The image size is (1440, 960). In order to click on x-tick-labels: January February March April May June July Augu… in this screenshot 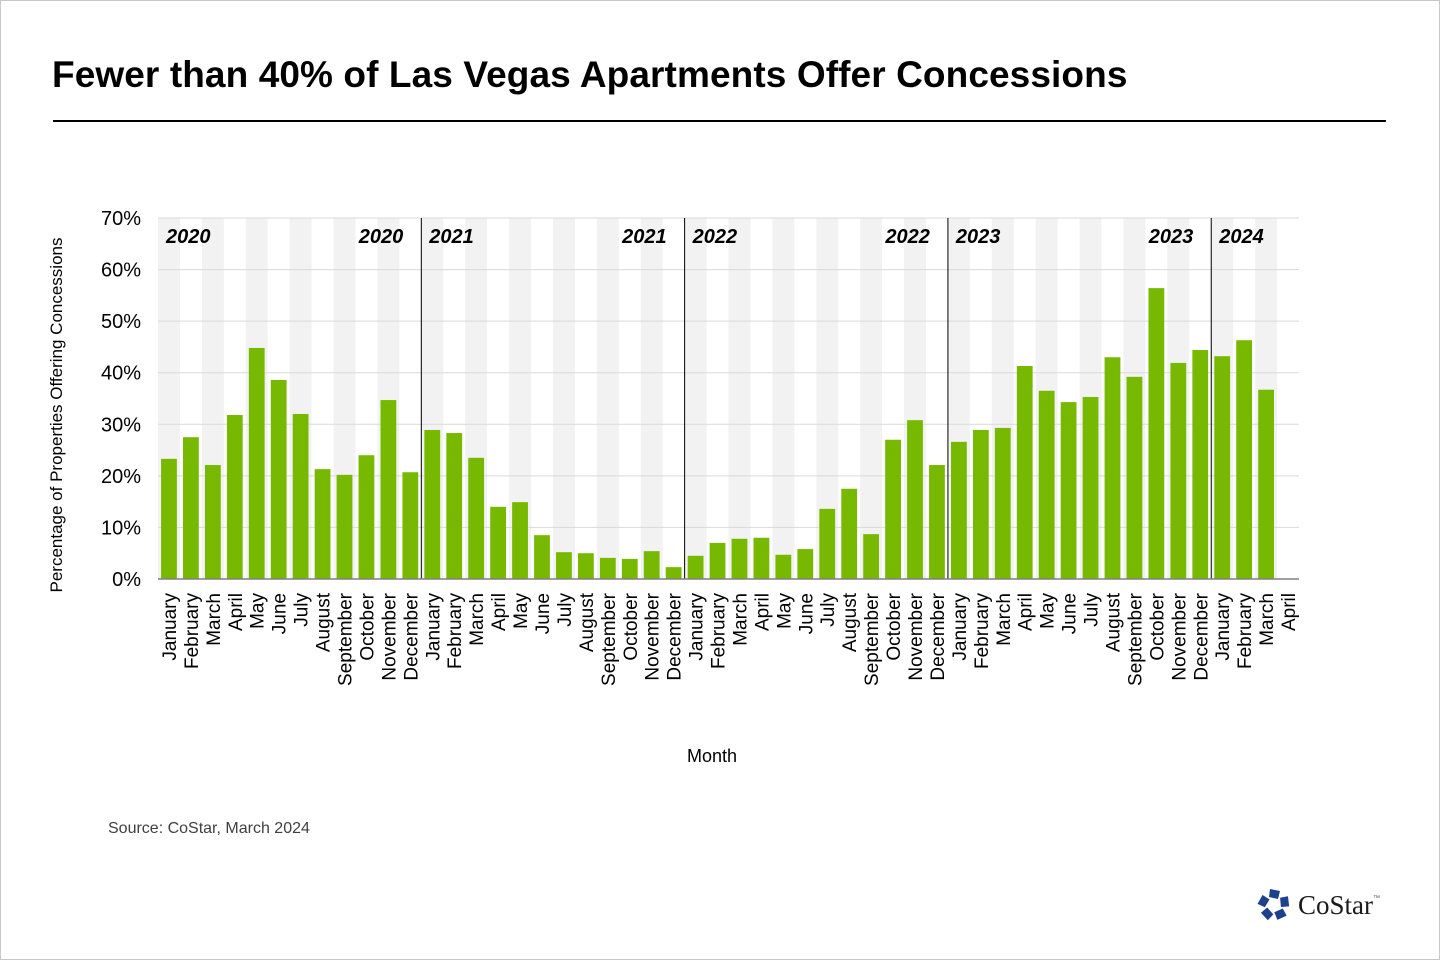, I will do `click(730, 639)`.